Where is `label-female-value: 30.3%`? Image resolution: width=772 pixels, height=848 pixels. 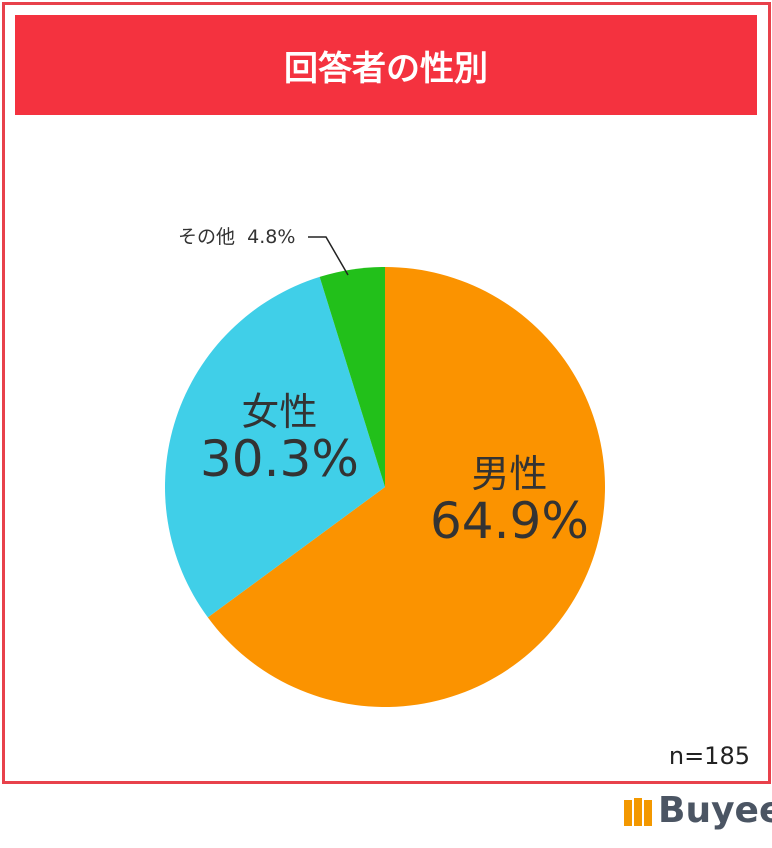
label-female-value: 30.3% is located at coordinates (279, 458).